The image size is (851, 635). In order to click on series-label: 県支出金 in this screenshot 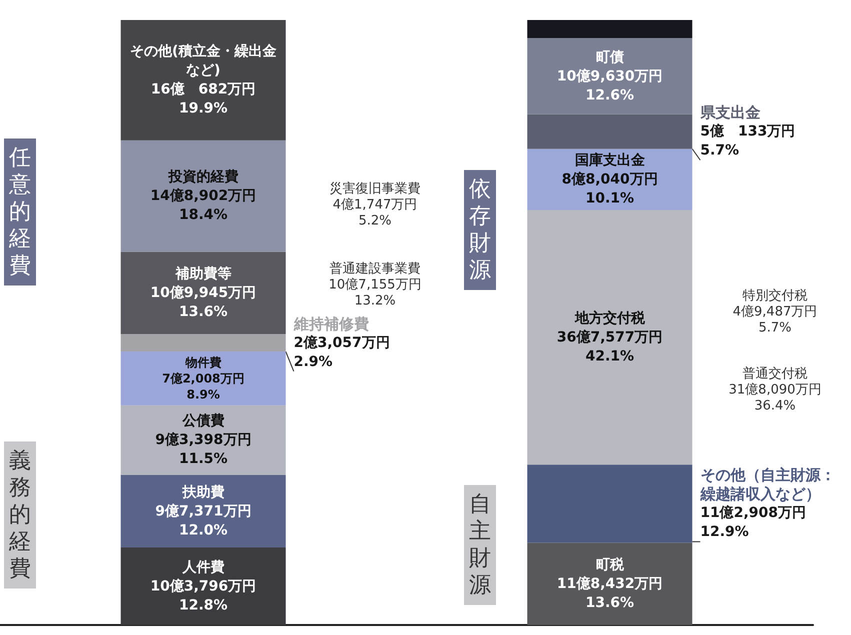, I will do `click(729, 113)`.